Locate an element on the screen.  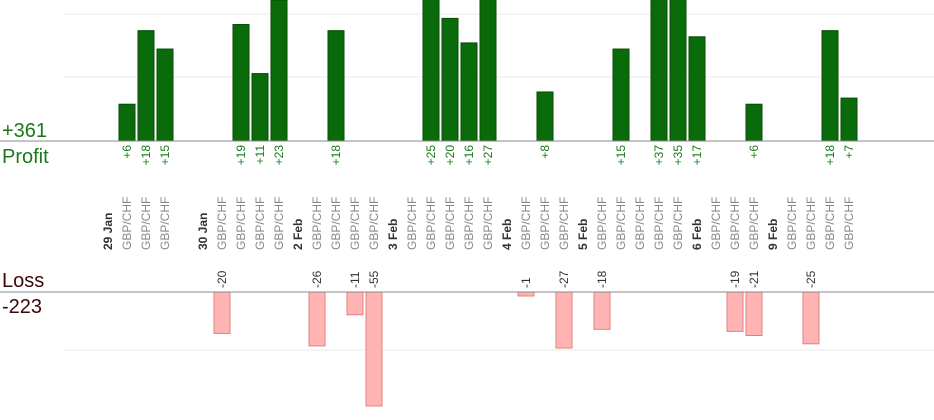
date-label: 2 Feb is located at coordinates (298, 234).